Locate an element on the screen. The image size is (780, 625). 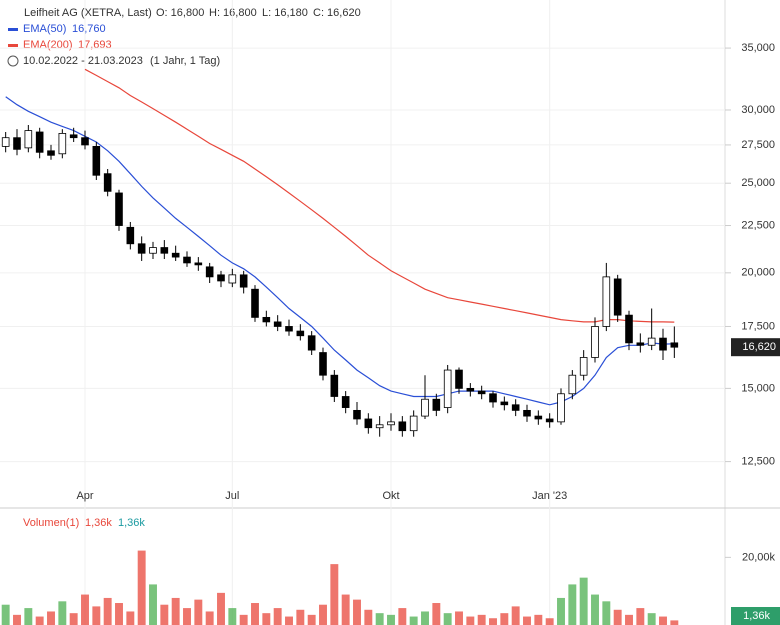
y-tick-label: 25,000 is located at coordinates (758, 183).